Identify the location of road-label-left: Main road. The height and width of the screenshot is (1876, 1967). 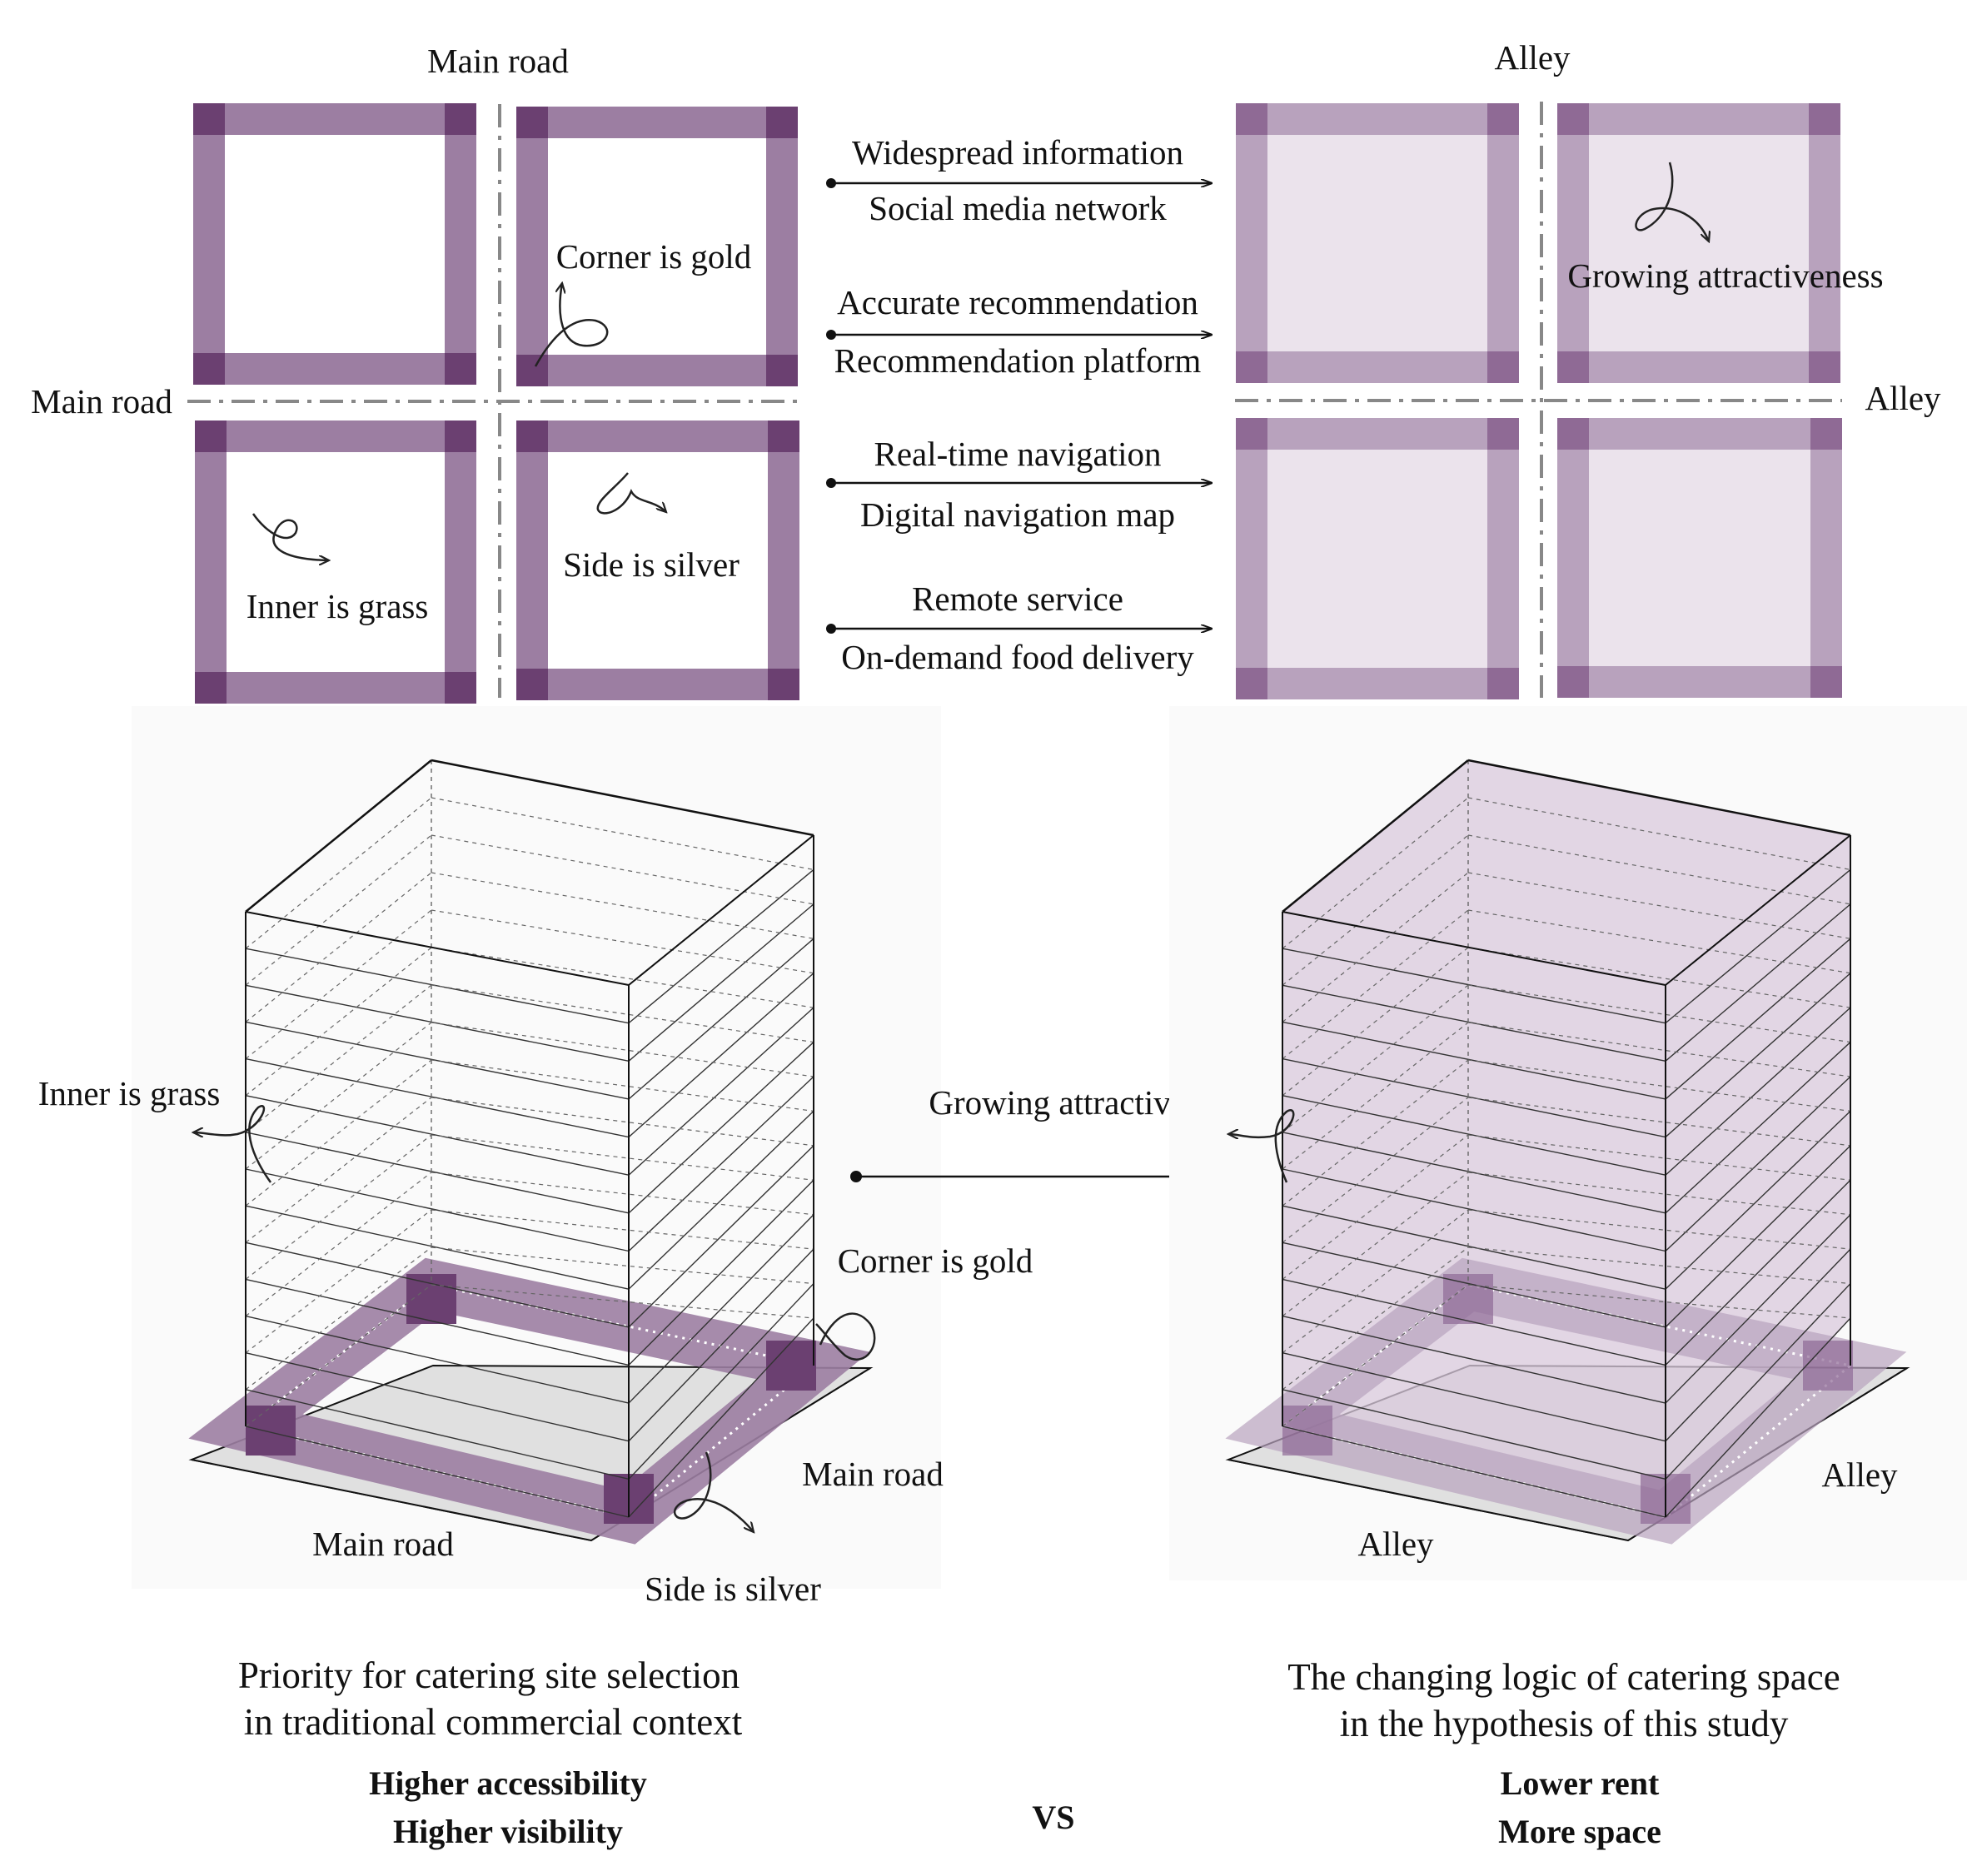
(101, 401).